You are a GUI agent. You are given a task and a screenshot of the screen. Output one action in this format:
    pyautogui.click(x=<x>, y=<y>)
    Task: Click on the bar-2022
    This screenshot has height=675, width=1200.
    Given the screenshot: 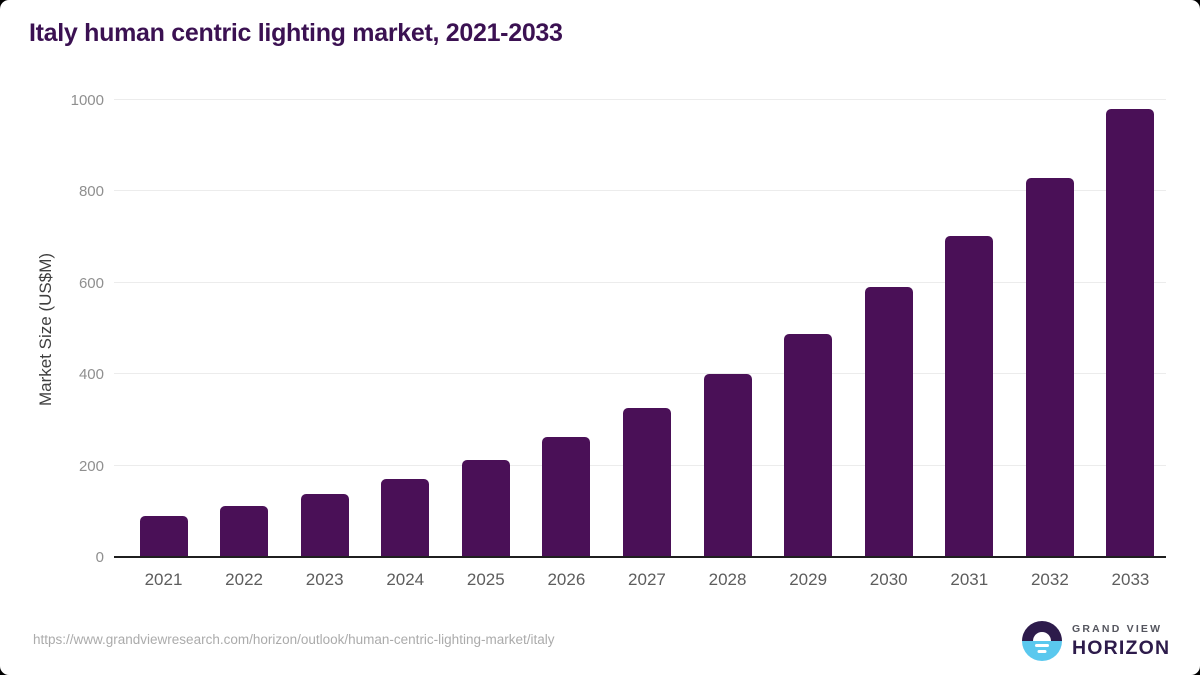 What is the action you would take?
    pyautogui.click(x=244, y=530)
    